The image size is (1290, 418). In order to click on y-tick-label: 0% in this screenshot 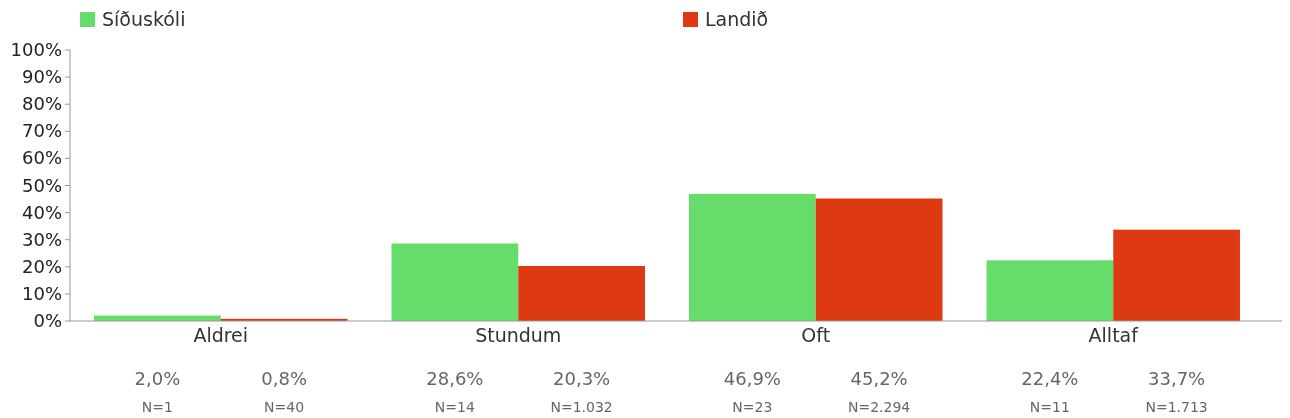, I will do `click(47, 320)`.